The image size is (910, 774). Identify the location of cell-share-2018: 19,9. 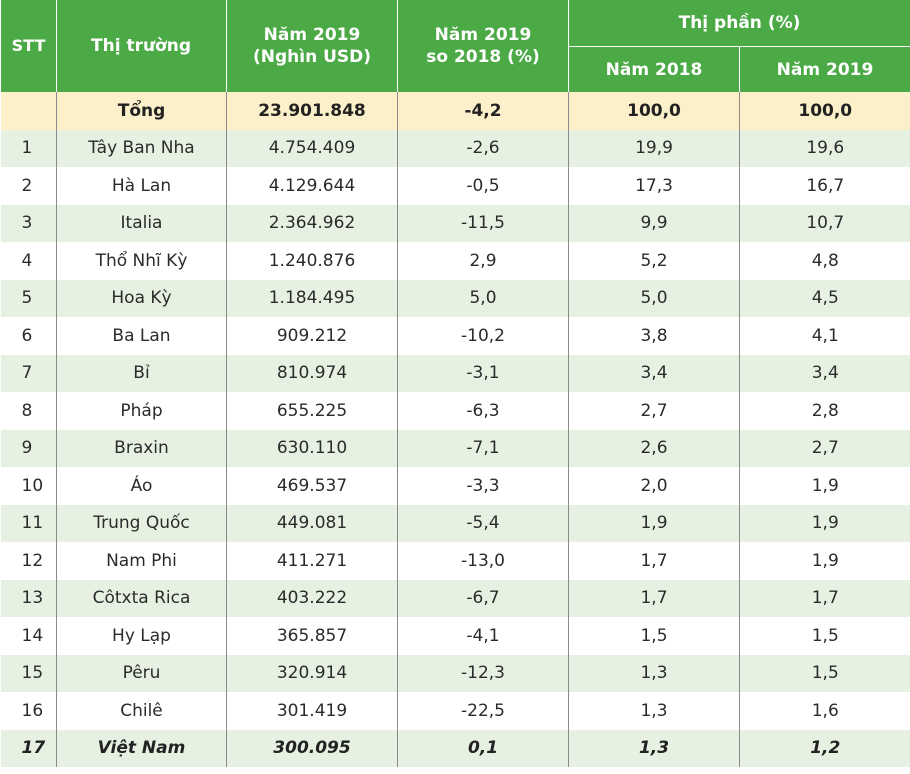
(654, 148).